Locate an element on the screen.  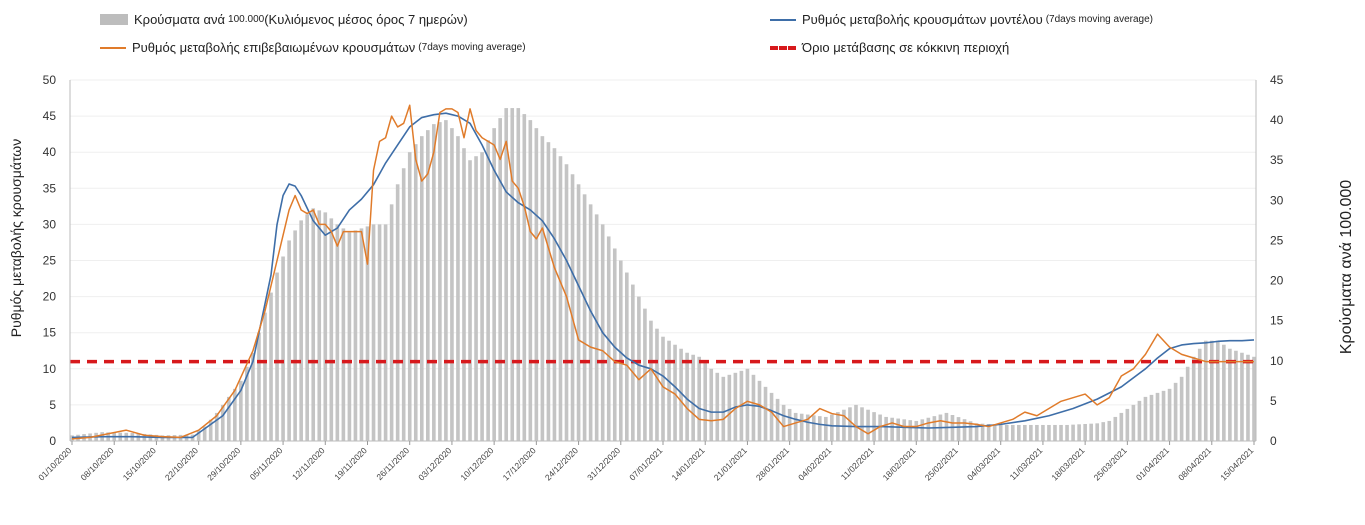
y-tick-right-label: 25 is located at coordinates (1277, 240).